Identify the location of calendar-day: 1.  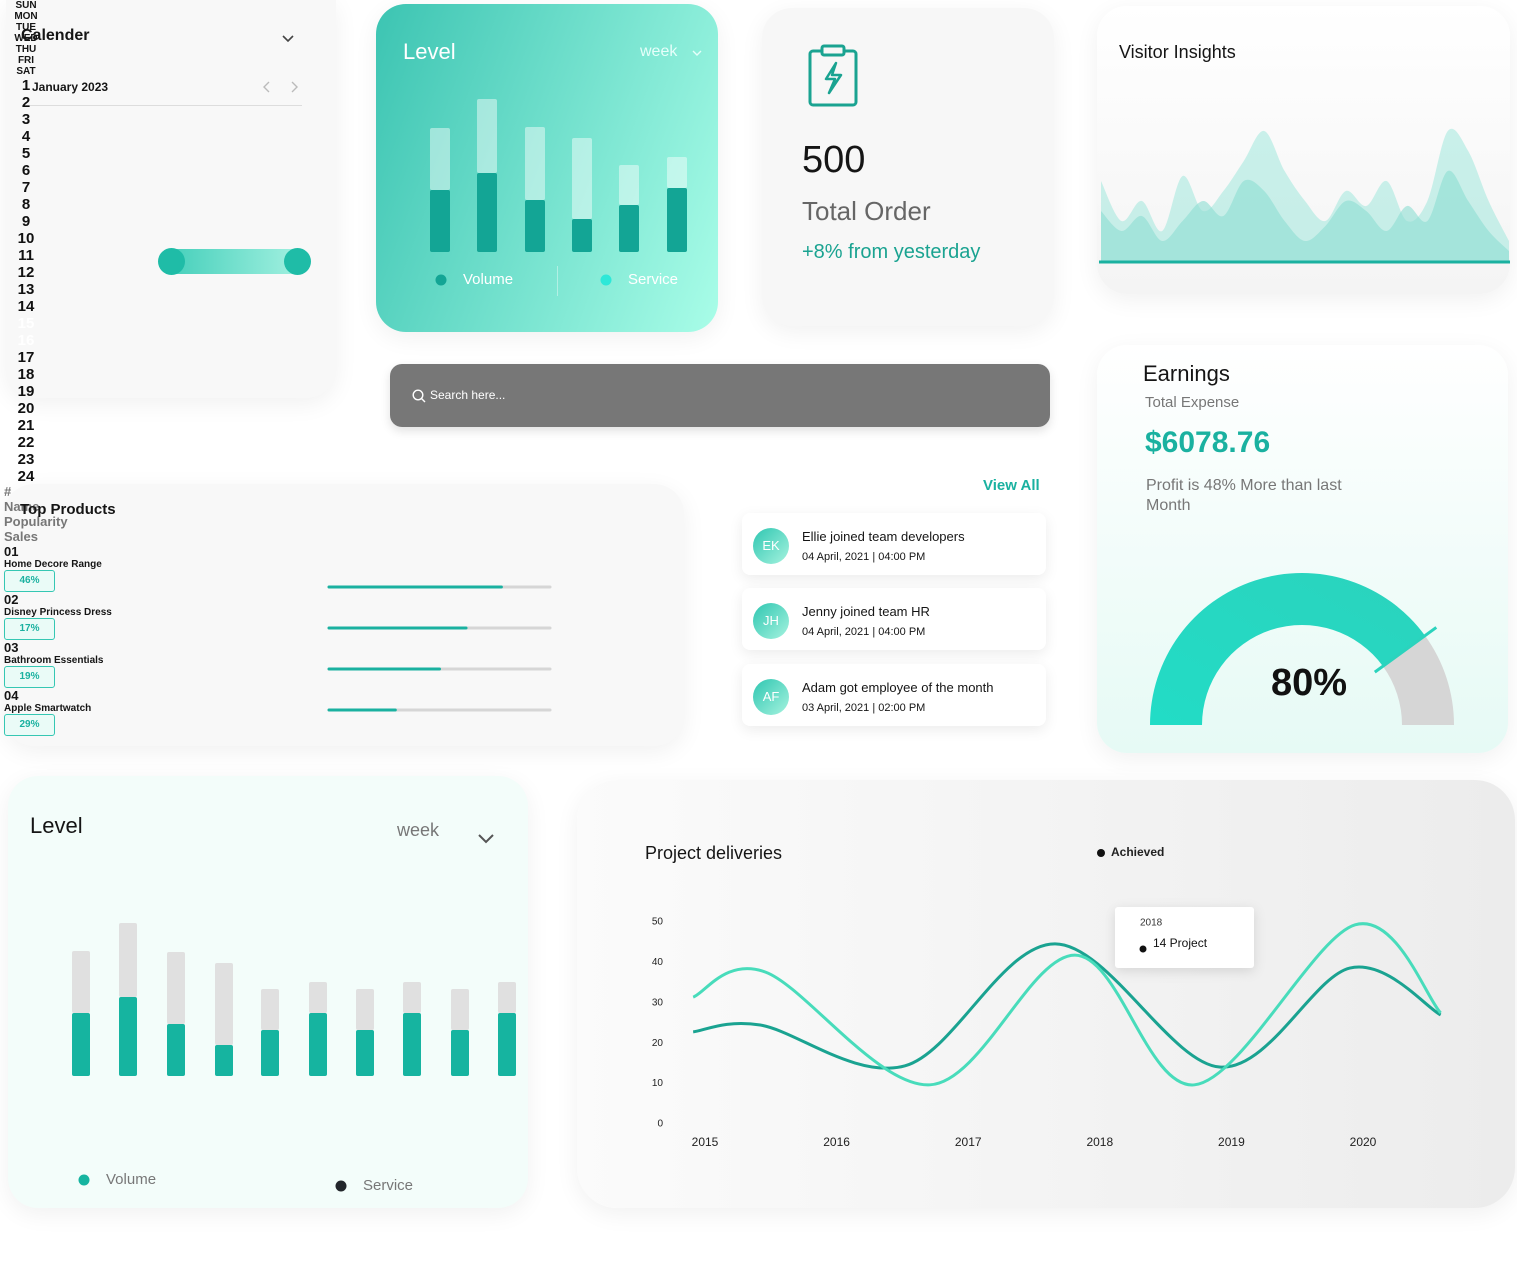
(26, 85).